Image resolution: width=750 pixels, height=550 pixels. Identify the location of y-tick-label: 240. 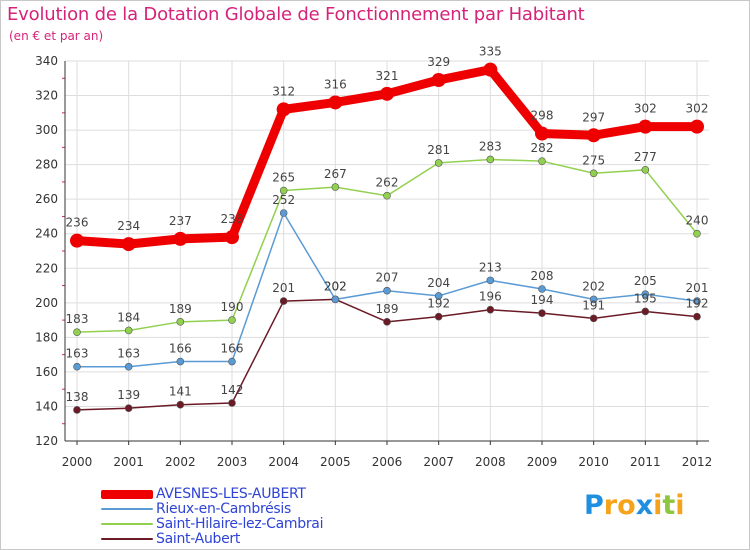
(46, 234).